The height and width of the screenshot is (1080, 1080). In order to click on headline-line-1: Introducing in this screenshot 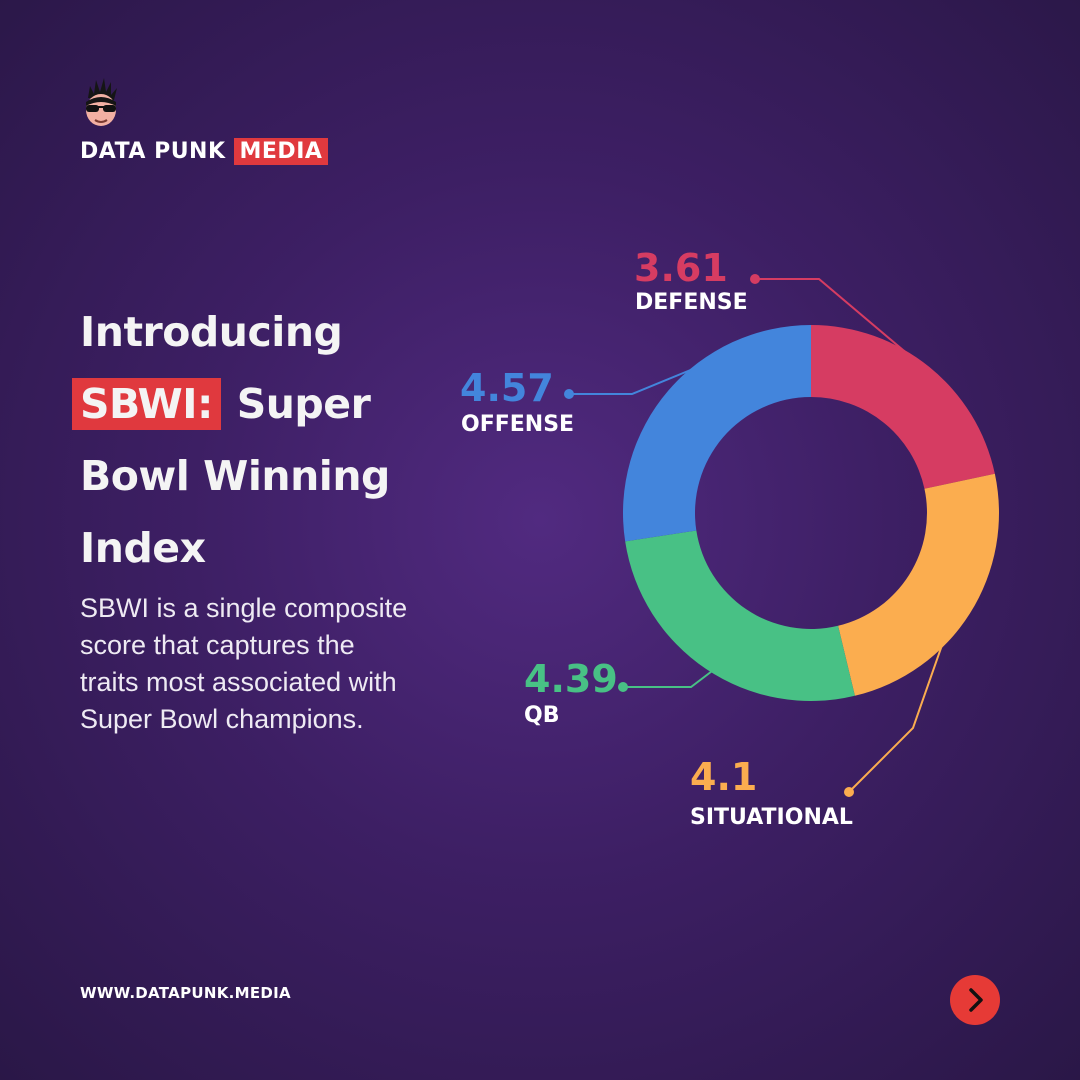, I will do `click(211, 332)`.